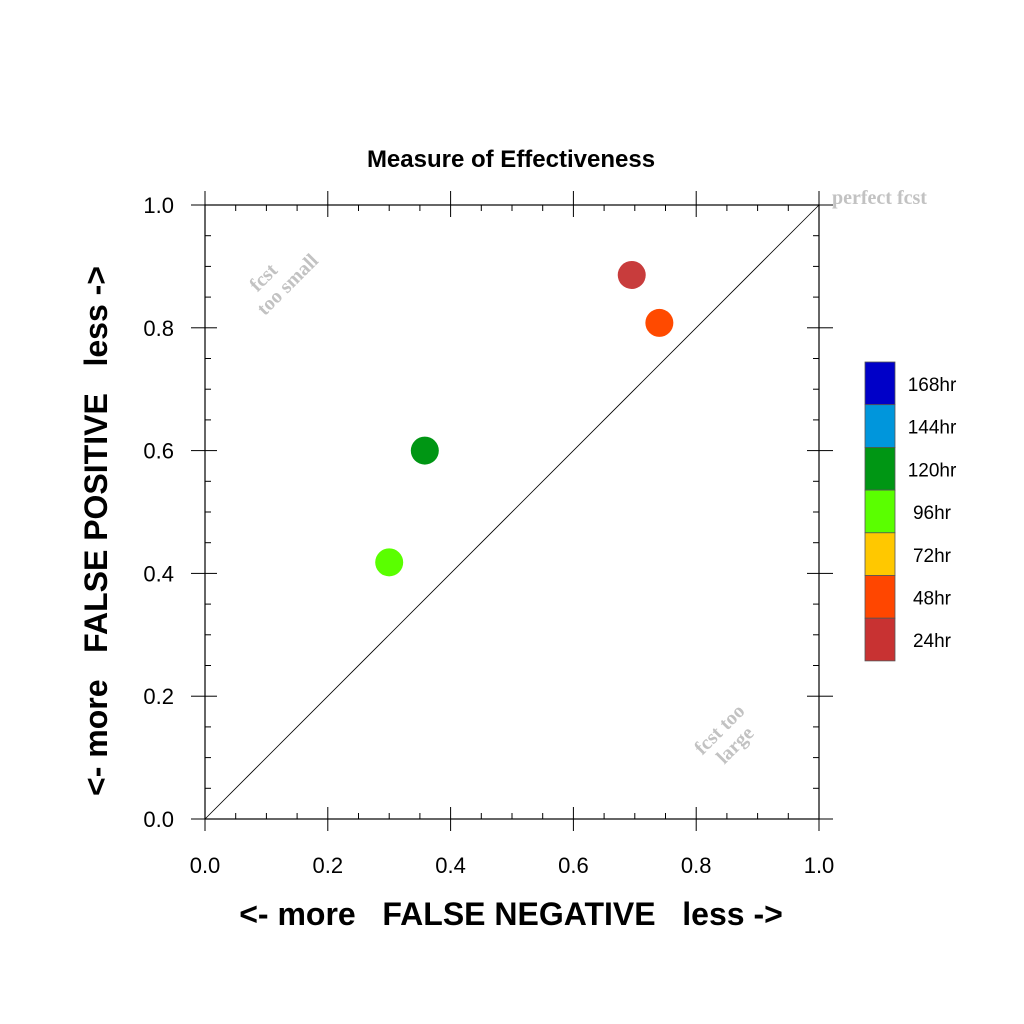 The width and height of the screenshot is (1024, 1024). What do you see at coordinates (932, 470) in the screenshot?
I see `legend-label-120hr: 120hr` at bounding box center [932, 470].